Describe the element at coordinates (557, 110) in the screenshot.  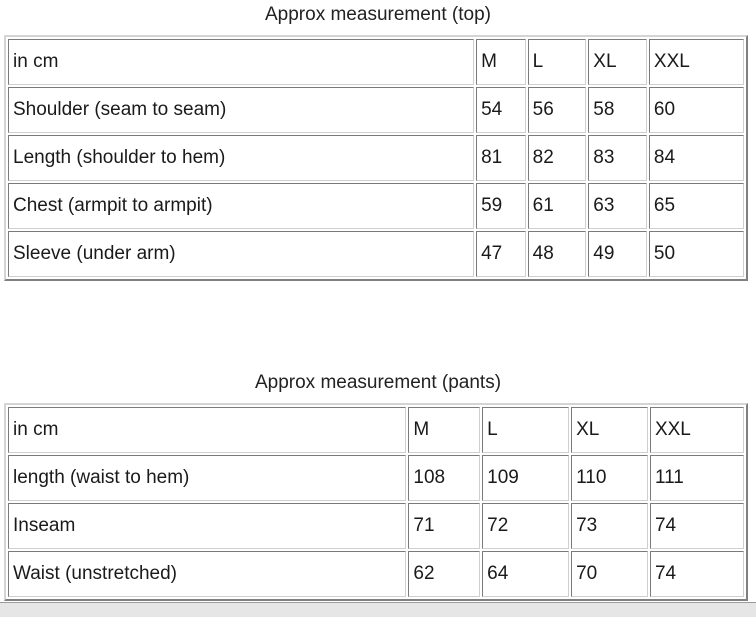
I see `row-value-l: 56` at that location.